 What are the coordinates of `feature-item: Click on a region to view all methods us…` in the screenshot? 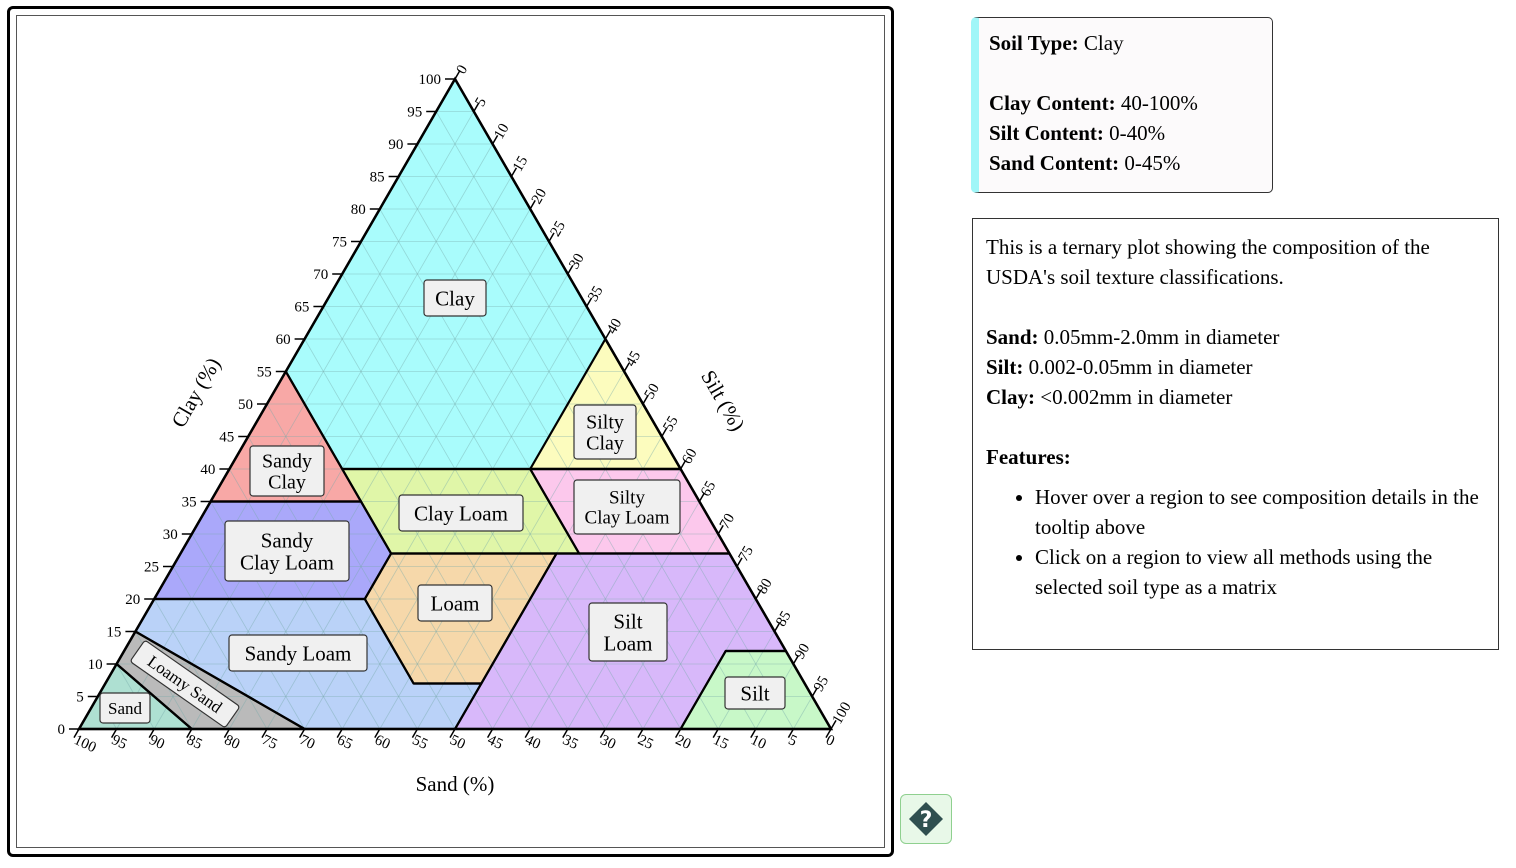 It's located at (1259, 572).